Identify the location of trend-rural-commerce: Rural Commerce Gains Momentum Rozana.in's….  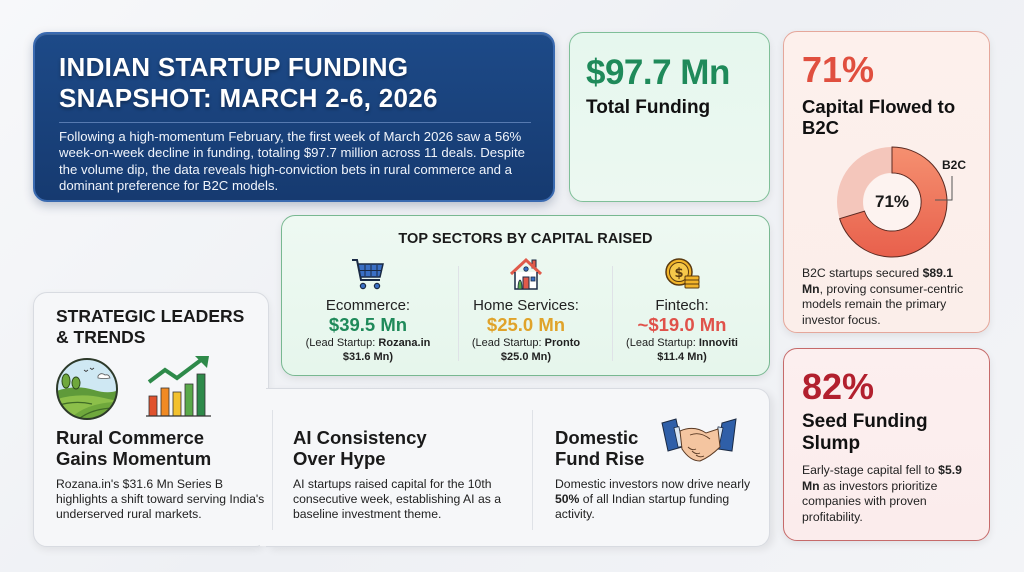
(161, 474).